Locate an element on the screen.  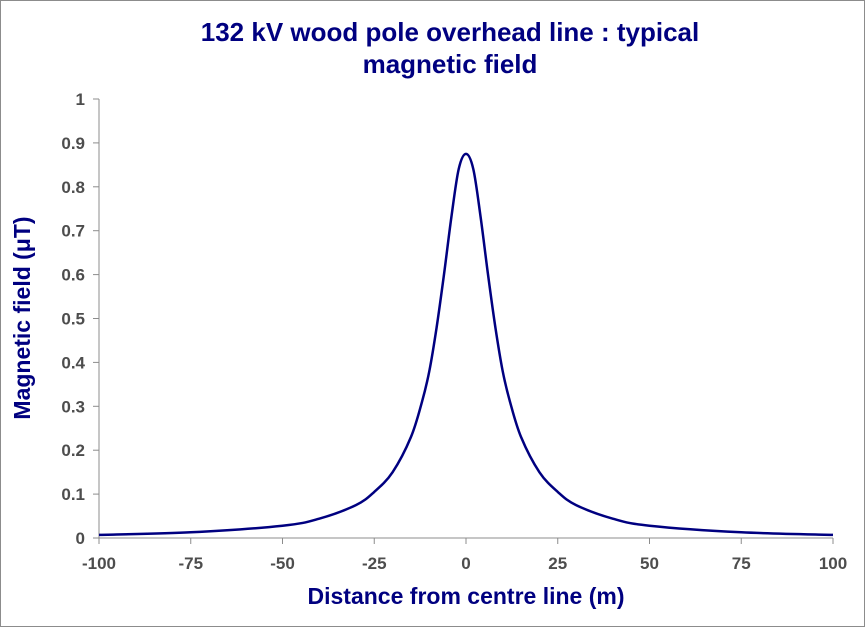
y-tick-label: 0.6 is located at coordinates (73, 275).